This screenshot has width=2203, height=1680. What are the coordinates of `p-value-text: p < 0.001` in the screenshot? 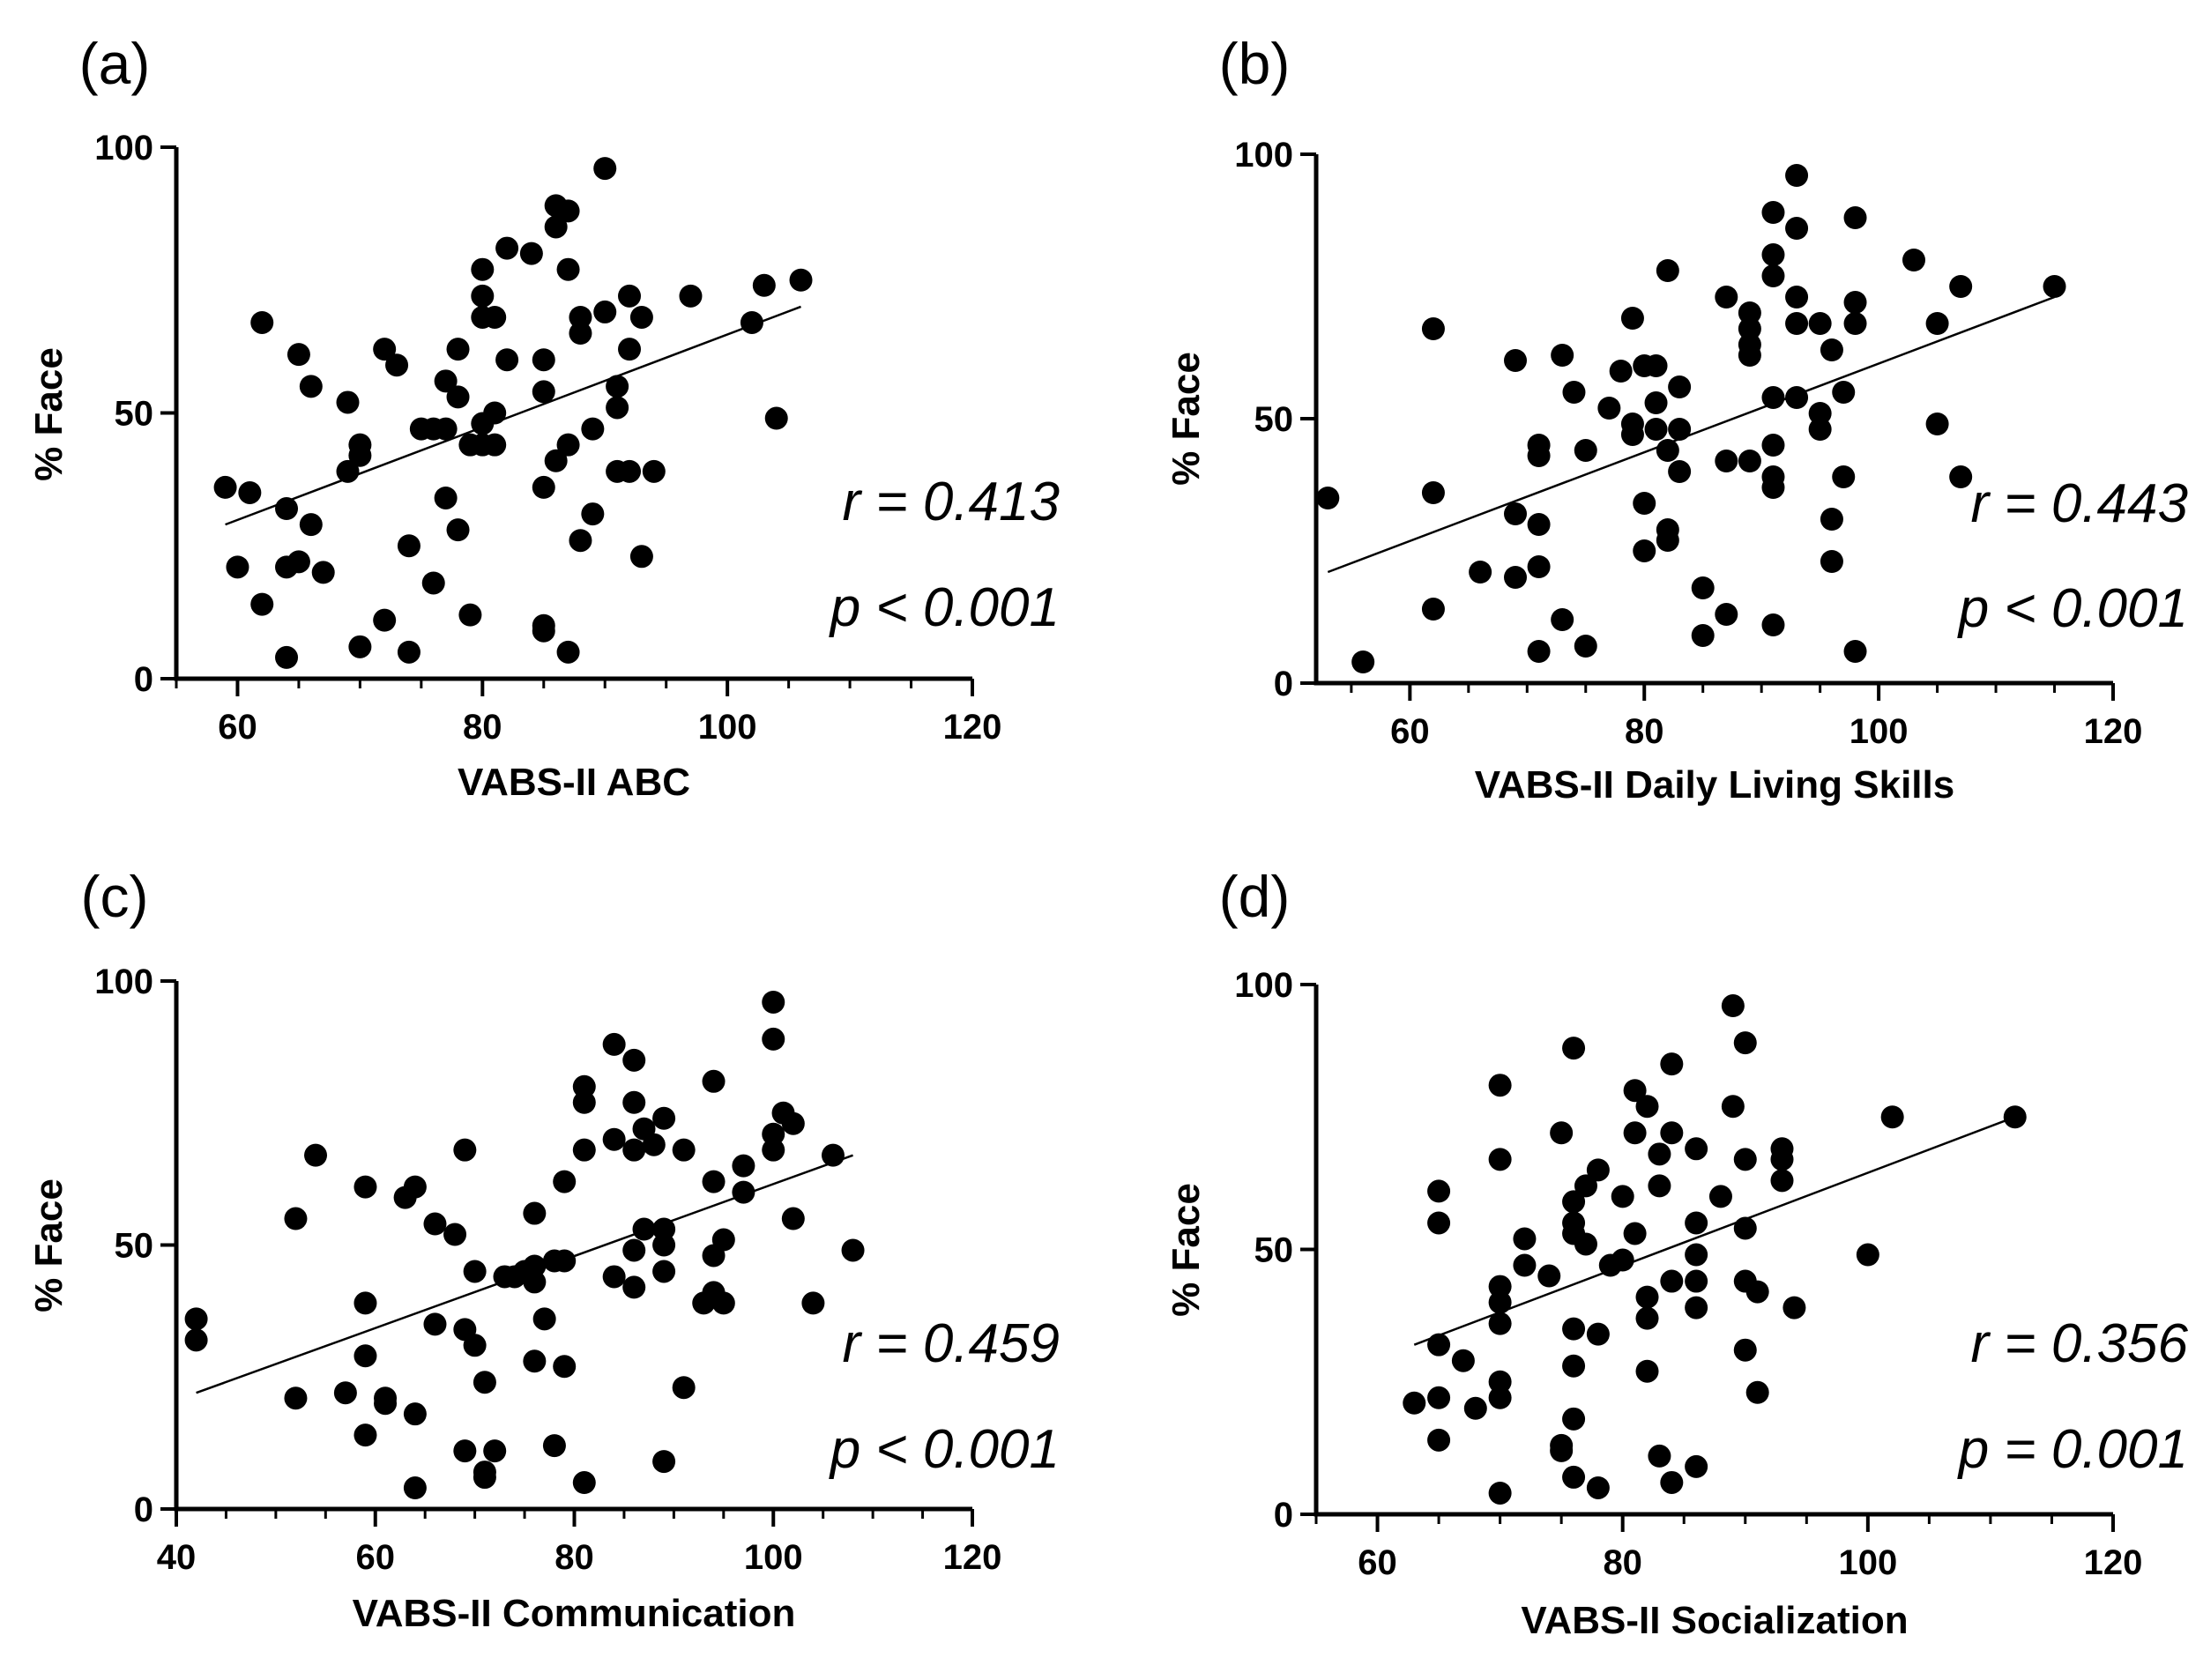 It's located at (944, 607).